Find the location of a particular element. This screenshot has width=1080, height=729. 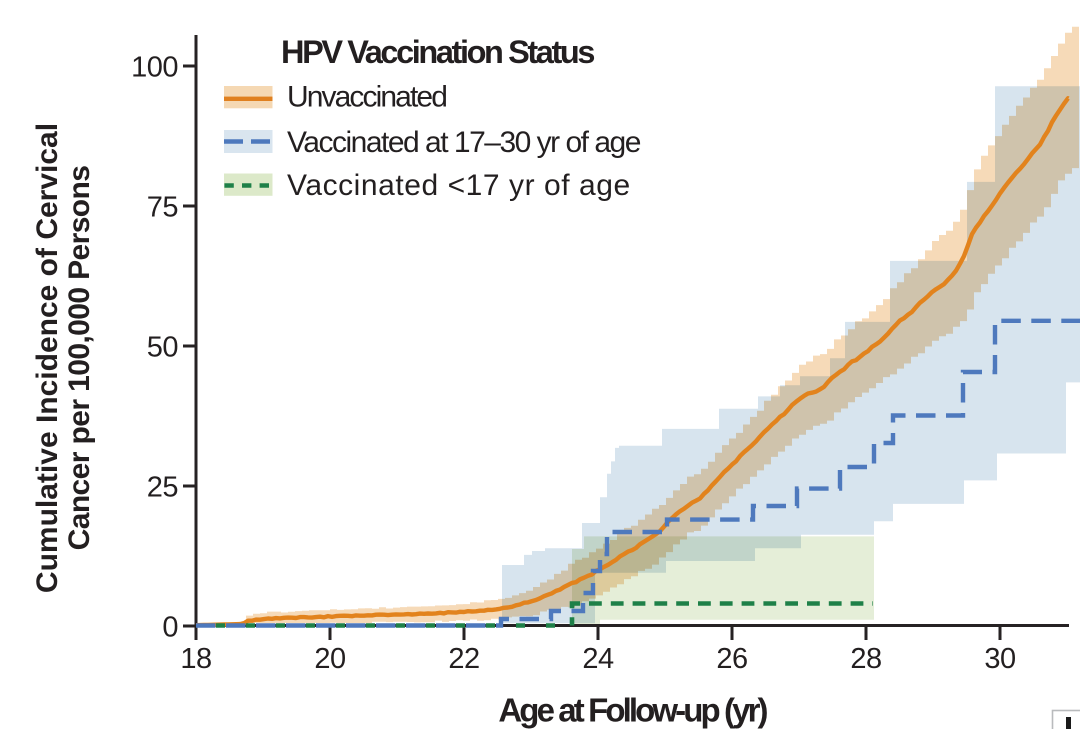

svg-text: 75 is located at coordinates (162, 208).